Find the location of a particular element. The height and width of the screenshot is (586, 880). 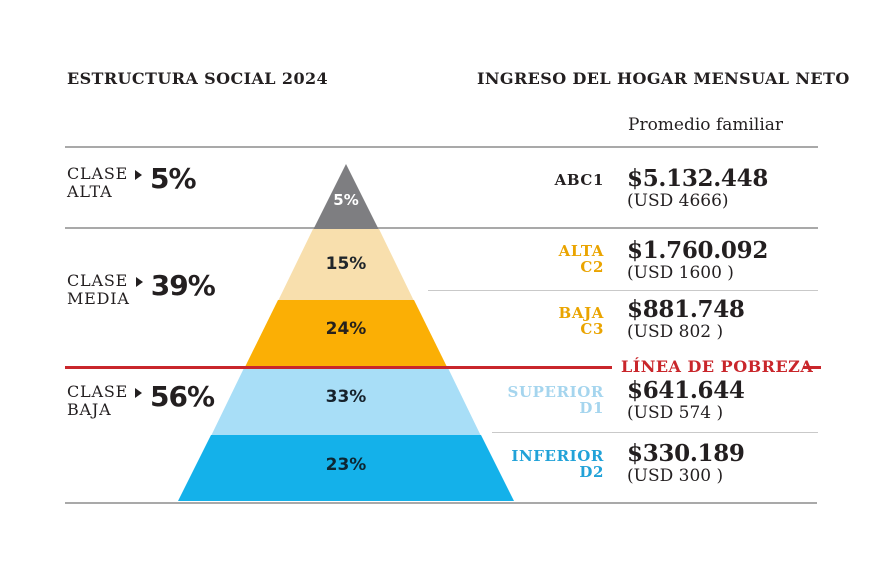

segment-pct-label: 23% is located at coordinates (346, 465).